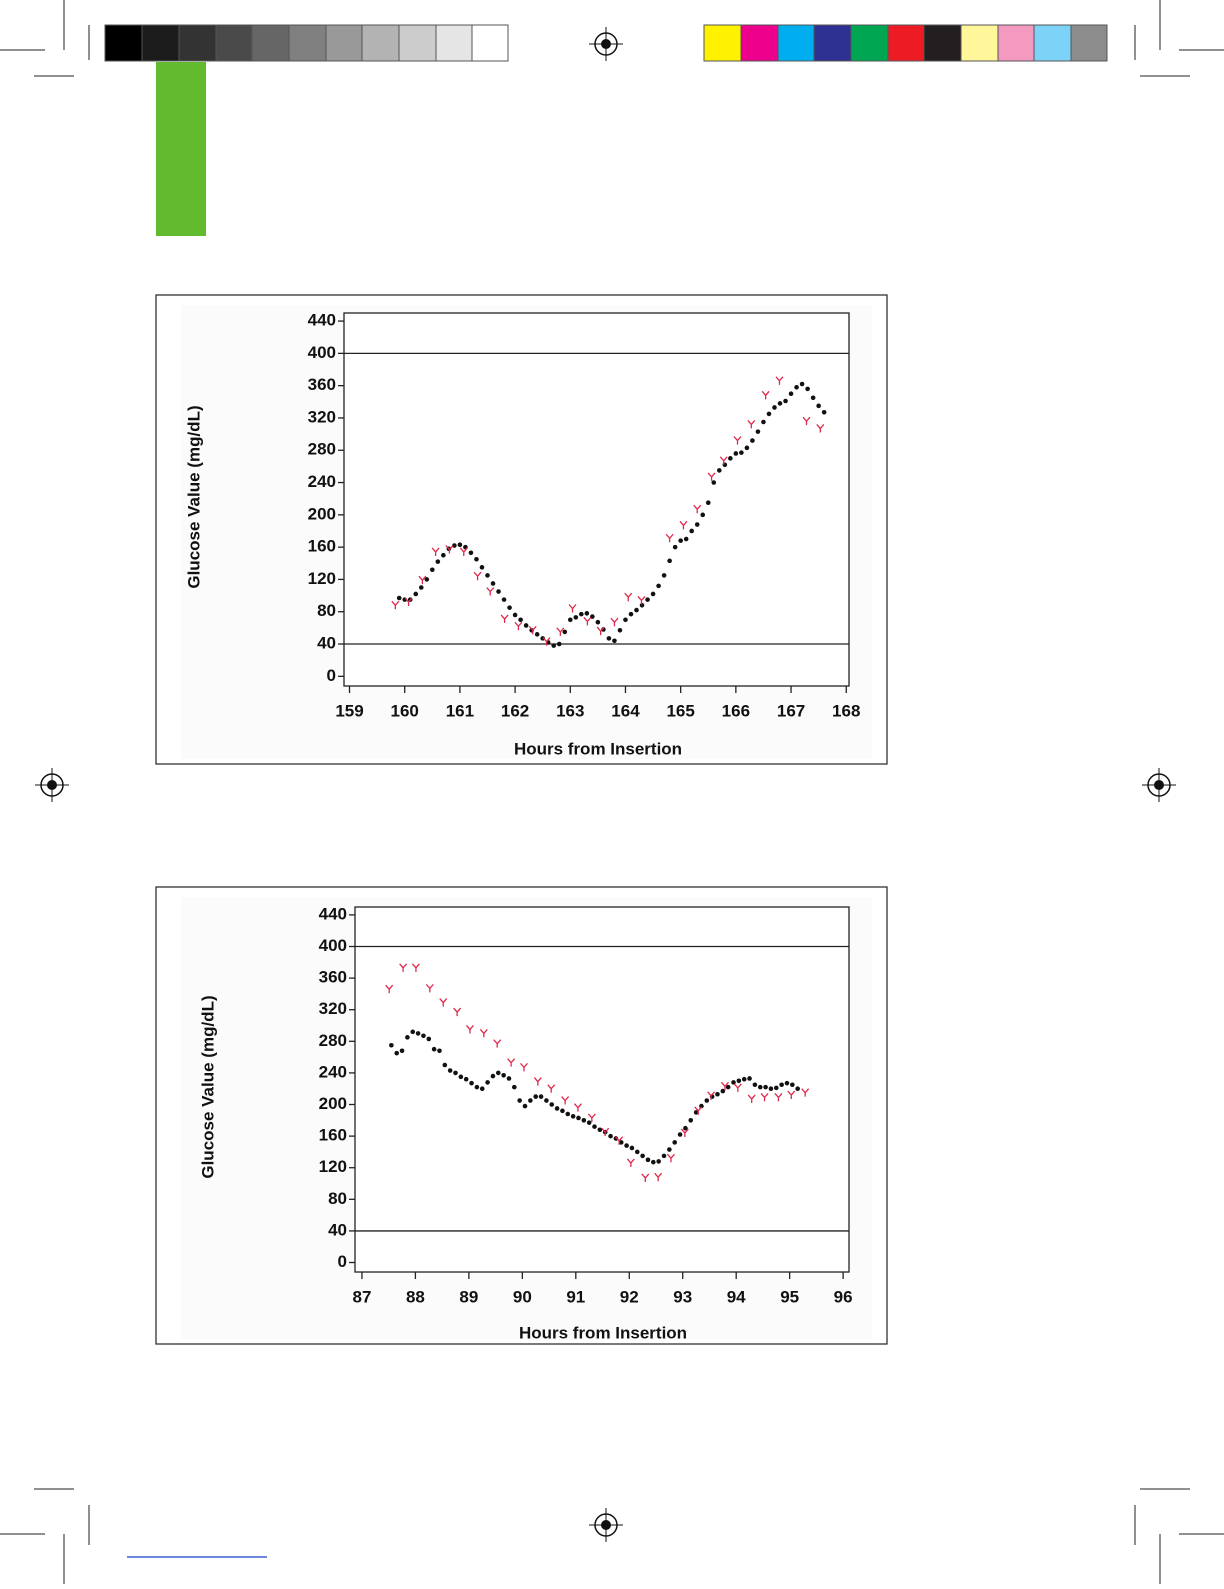 Image resolution: width=1224 pixels, height=1589 pixels. I want to click on x-tick-label: 168, so click(846, 710).